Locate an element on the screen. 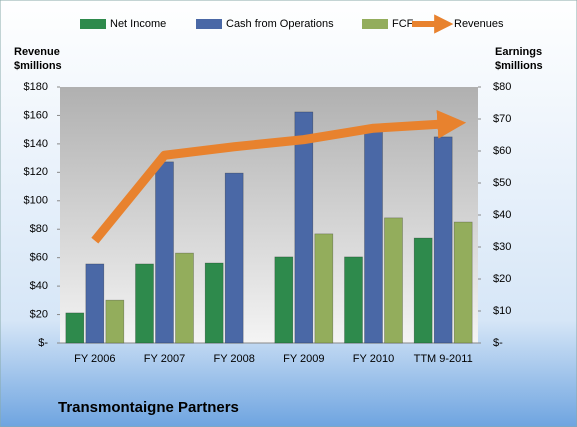 This screenshot has width=577, height=427. chart-title: Transmontaigne Partners is located at coordinates (148, 407).